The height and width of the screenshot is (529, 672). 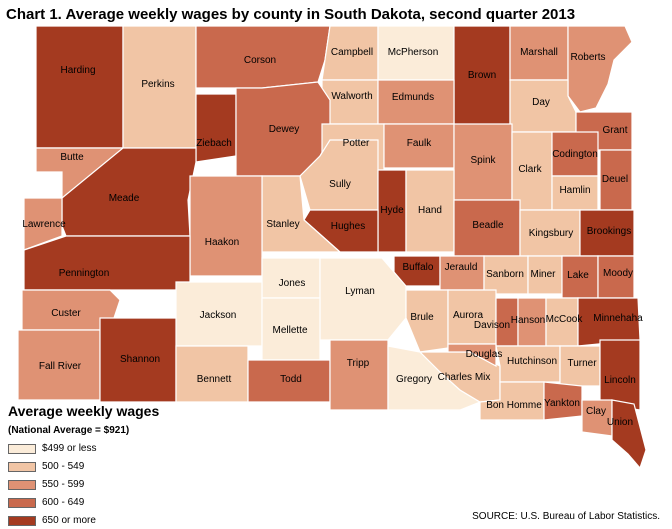 What do you see at coordinates (358, 363) in the screenshot?
I see `county-label: Tripp` at bounding box center [358, 363].